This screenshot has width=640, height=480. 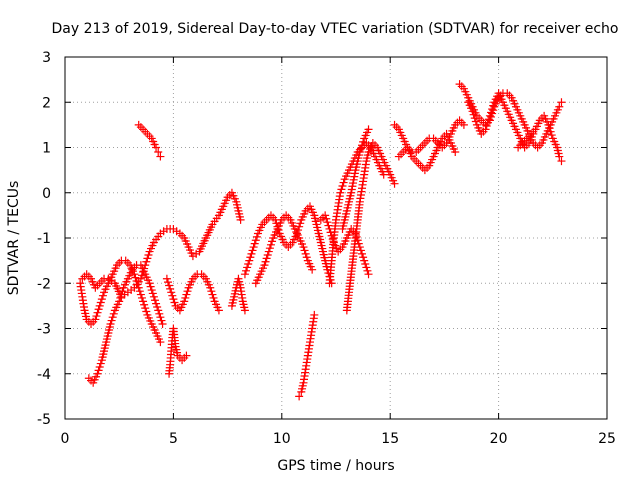 I want to click on x-tick-label: 10, so click(x=282, y=439).